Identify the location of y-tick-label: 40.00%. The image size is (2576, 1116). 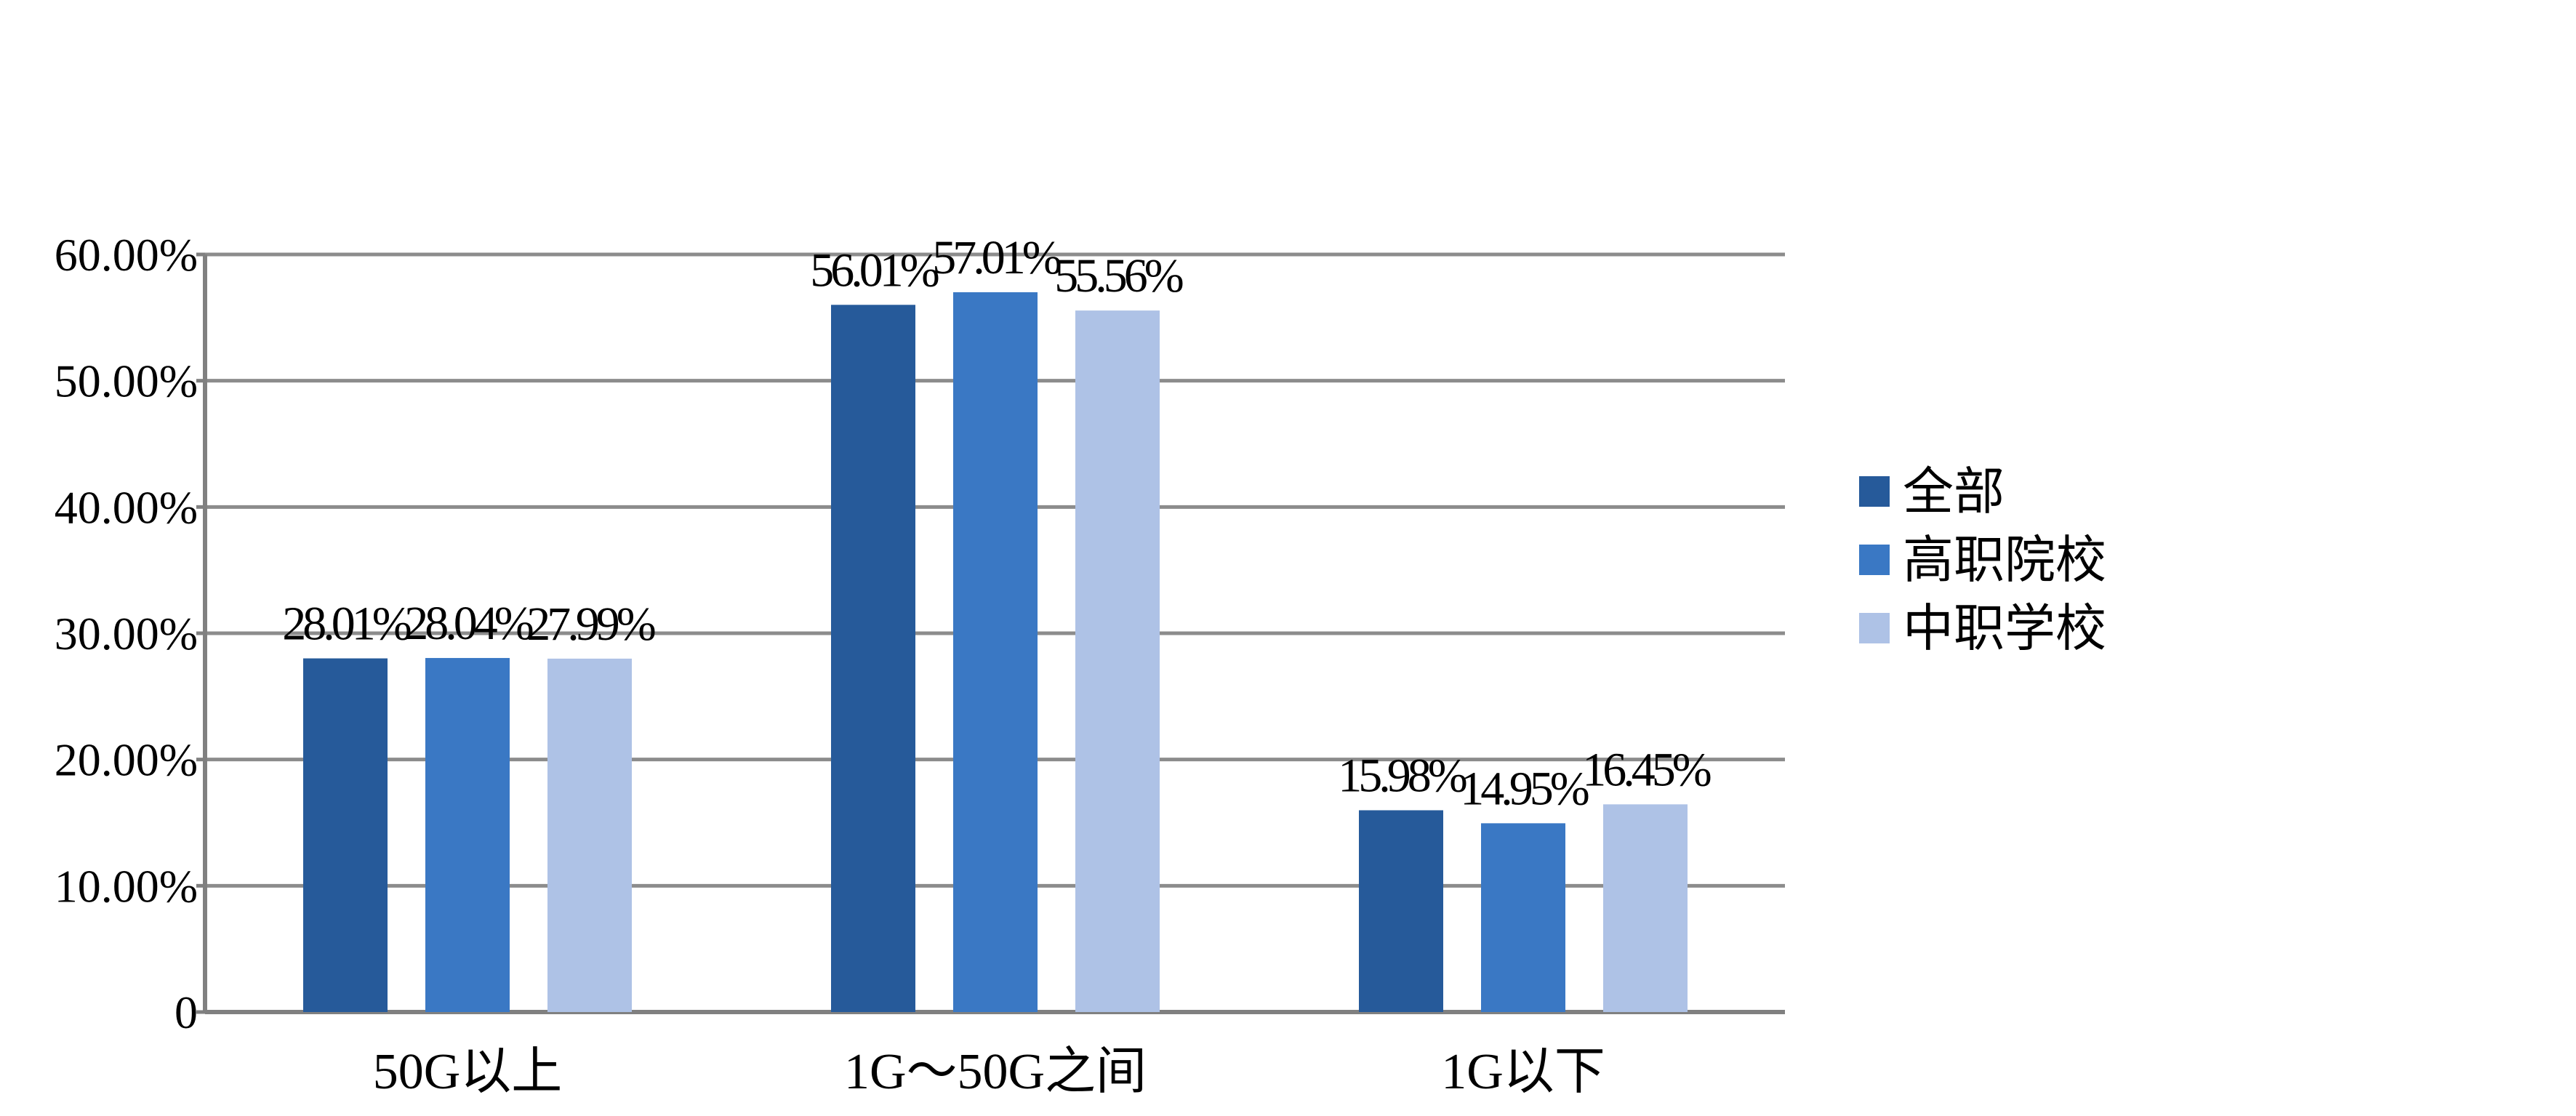
(127, 507).